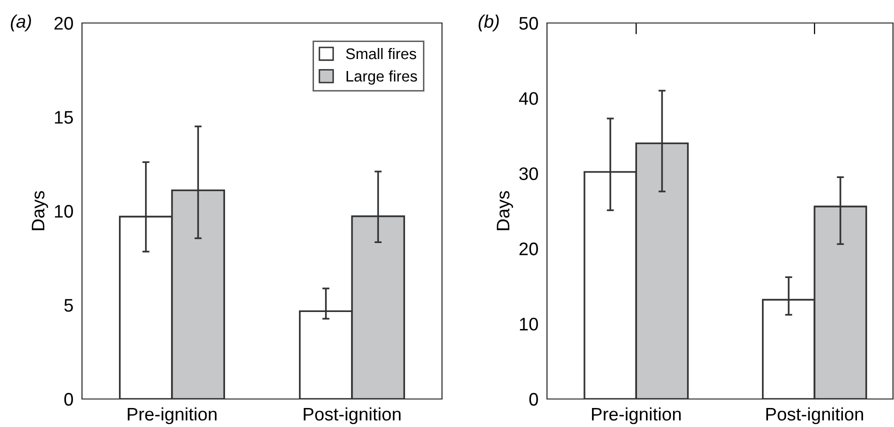 Image resolution: width=894 pixels, height=427 pixels. What do you see at coordinates (20, 23) in the screenshot?
I see `text: (a)` at bounding box center [20, 23].